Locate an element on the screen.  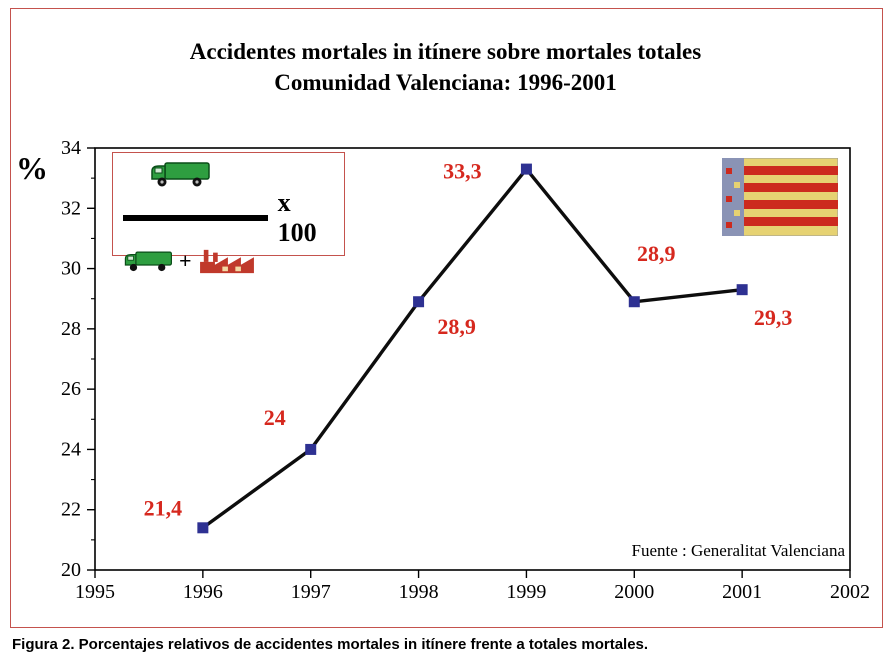
x-tick-label: 1996 is located at coordinates (203, 590).